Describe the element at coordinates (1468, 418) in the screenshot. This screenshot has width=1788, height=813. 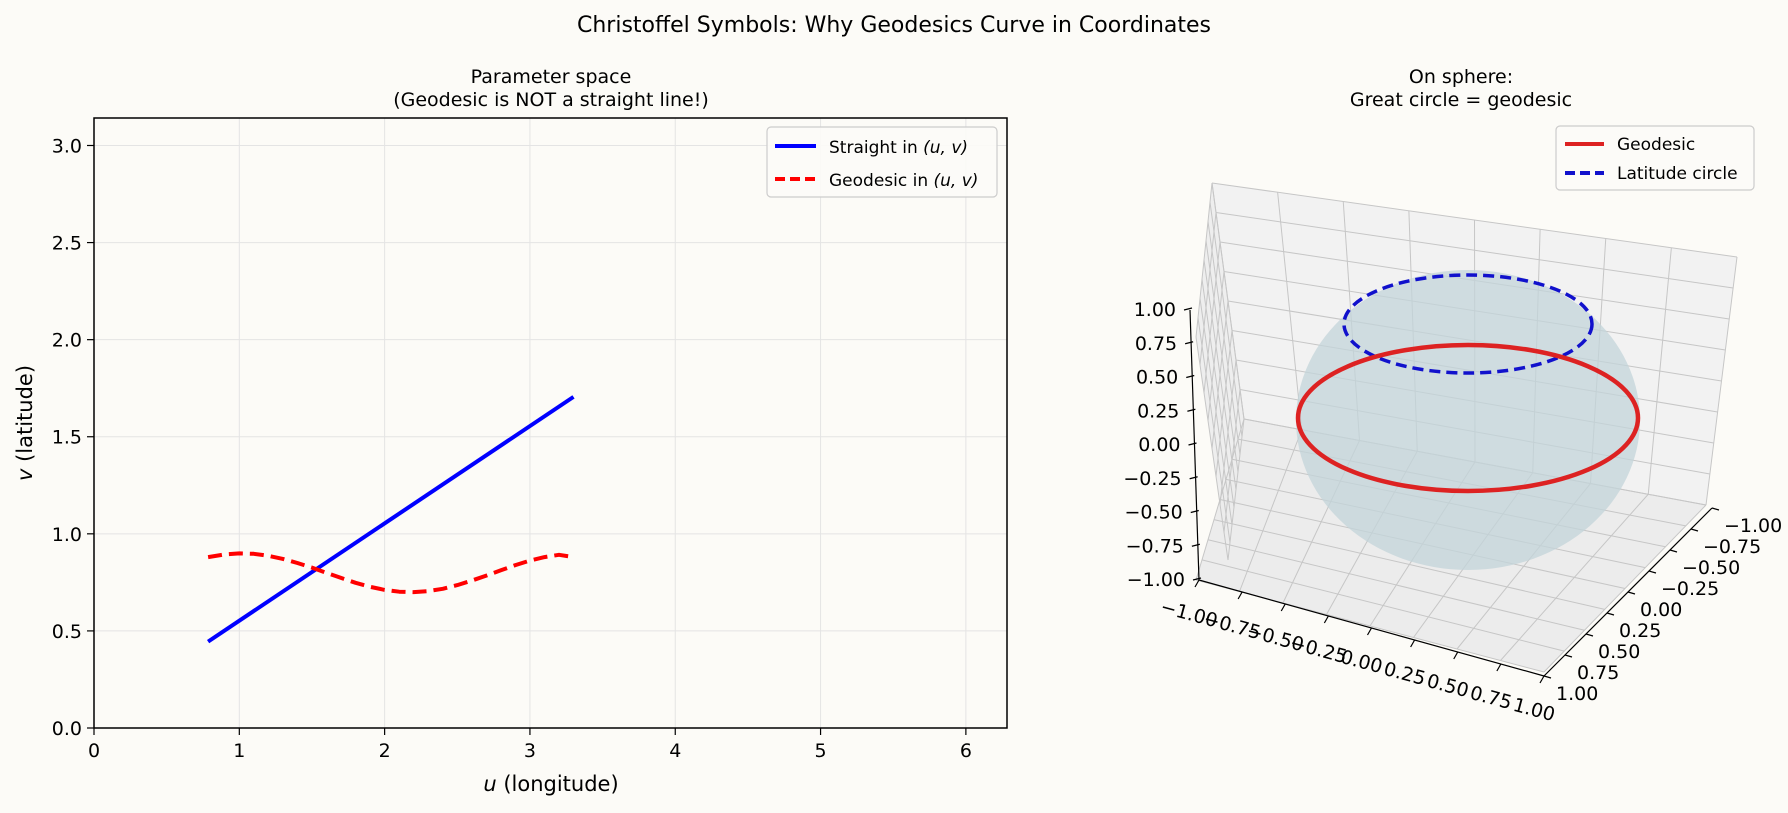
I see `geodesic-curve` at that location.